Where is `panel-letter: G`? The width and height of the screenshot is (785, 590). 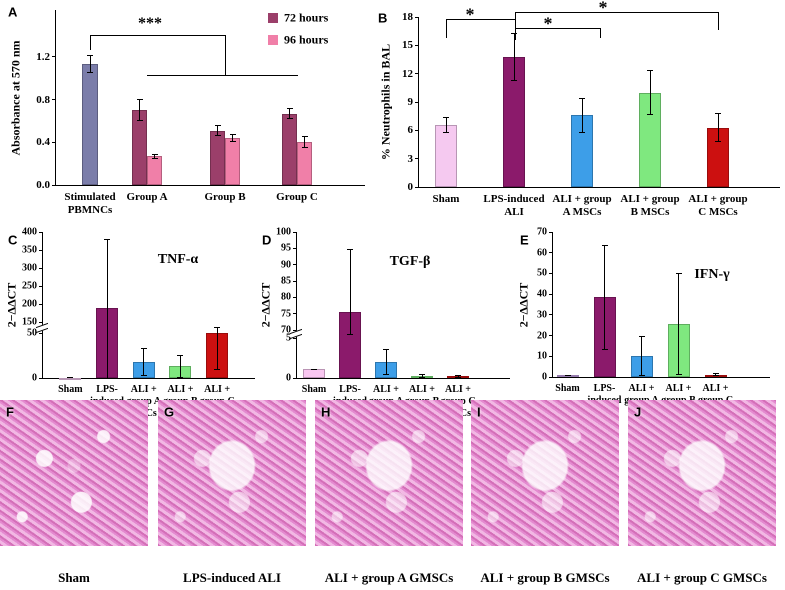 panel-letter: G is located at coordinates (169, 412).